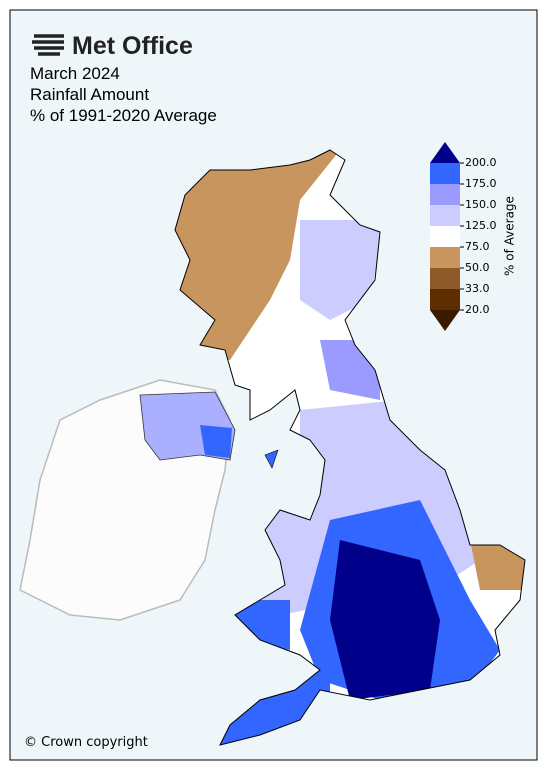 The image size is (547, 770). Describe the element at coordinates (477, 288) in the screenshot. I see `colorbar-tick-label: 33.0` at that location.